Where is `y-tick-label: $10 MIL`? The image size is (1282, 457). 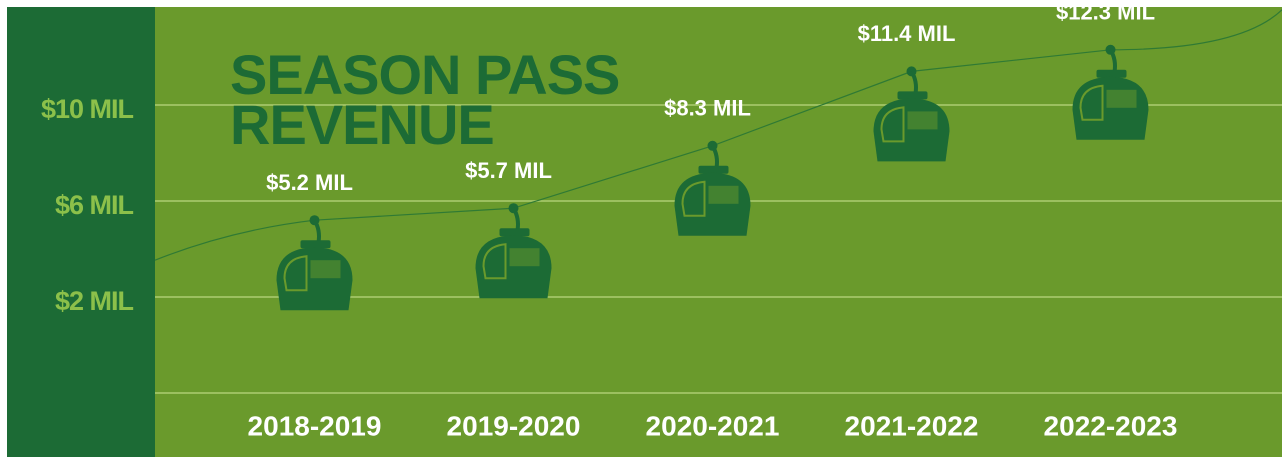 y-tick-label: $10 MIL is located at coordinates (87, 109).